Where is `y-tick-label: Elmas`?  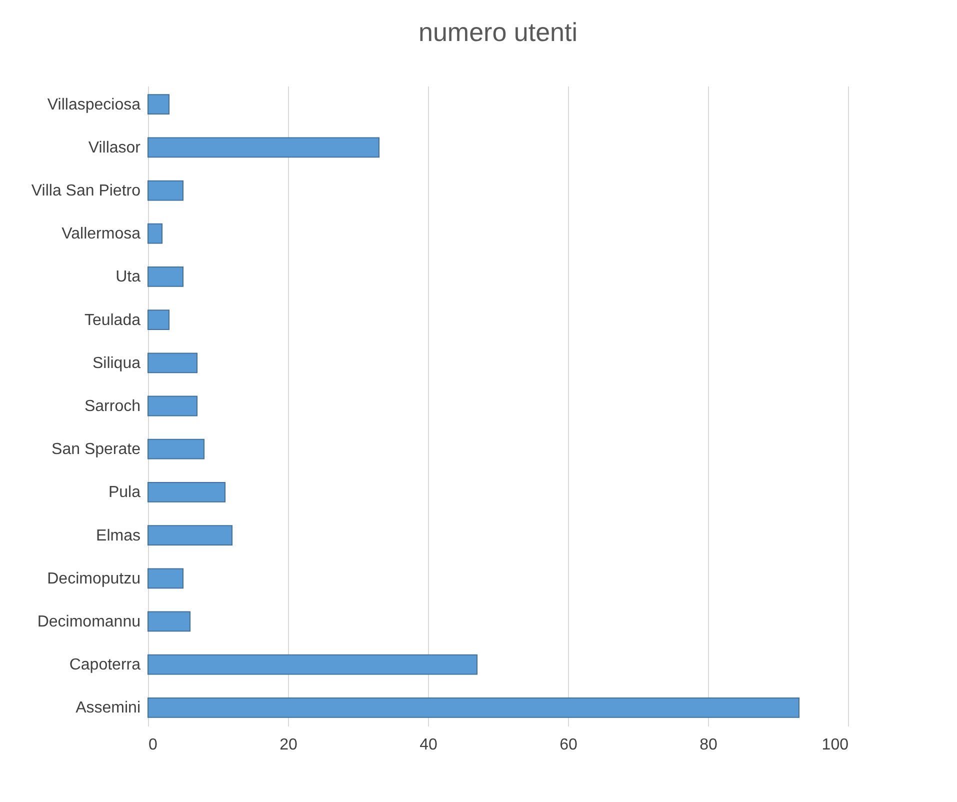
y-tick-label: Elmas is located at coordinates (118, 535).